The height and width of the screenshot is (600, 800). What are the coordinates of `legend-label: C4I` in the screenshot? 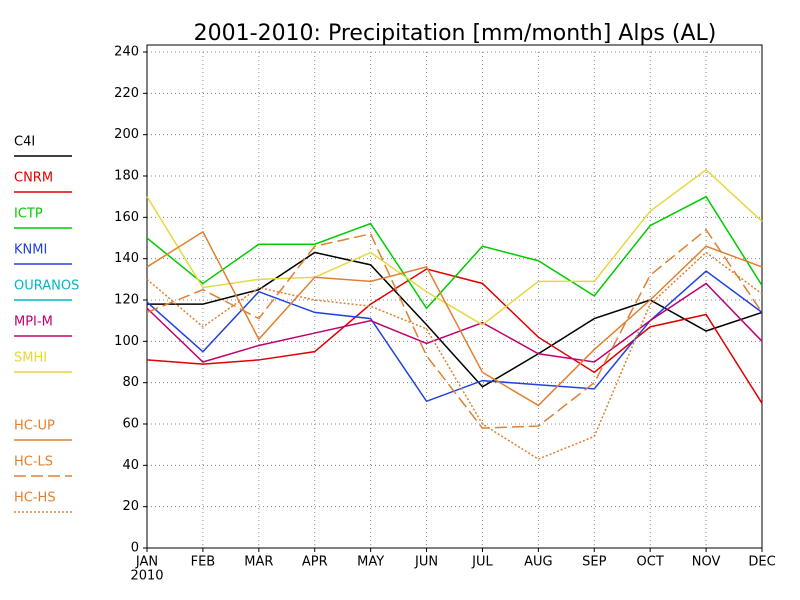 It's located at (24, 142).